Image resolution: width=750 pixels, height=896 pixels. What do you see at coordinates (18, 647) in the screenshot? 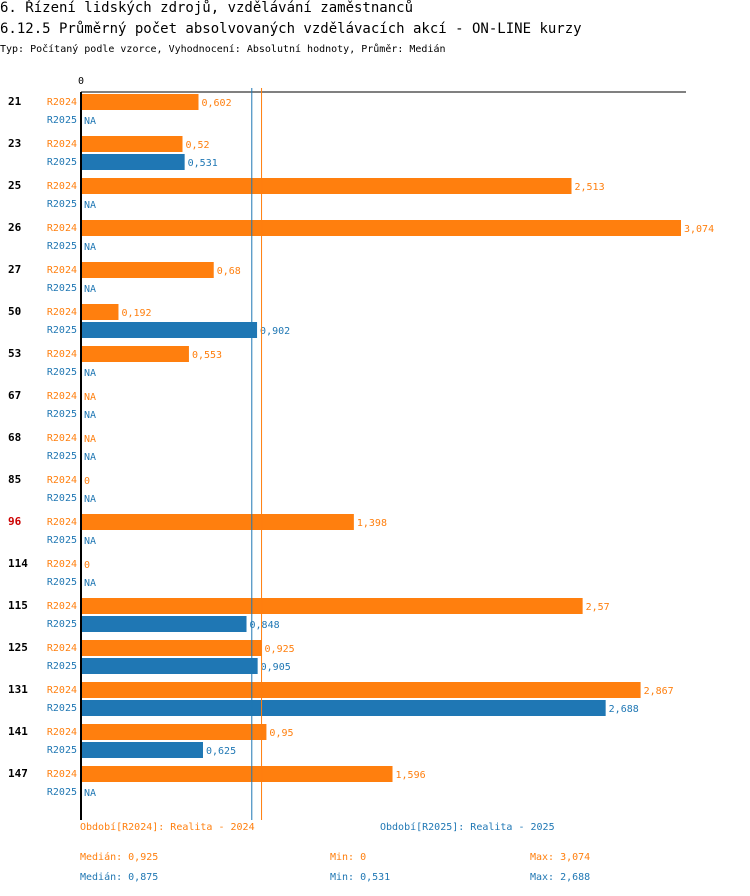
I see `category-label: 125` at bounding box center [18, 647].